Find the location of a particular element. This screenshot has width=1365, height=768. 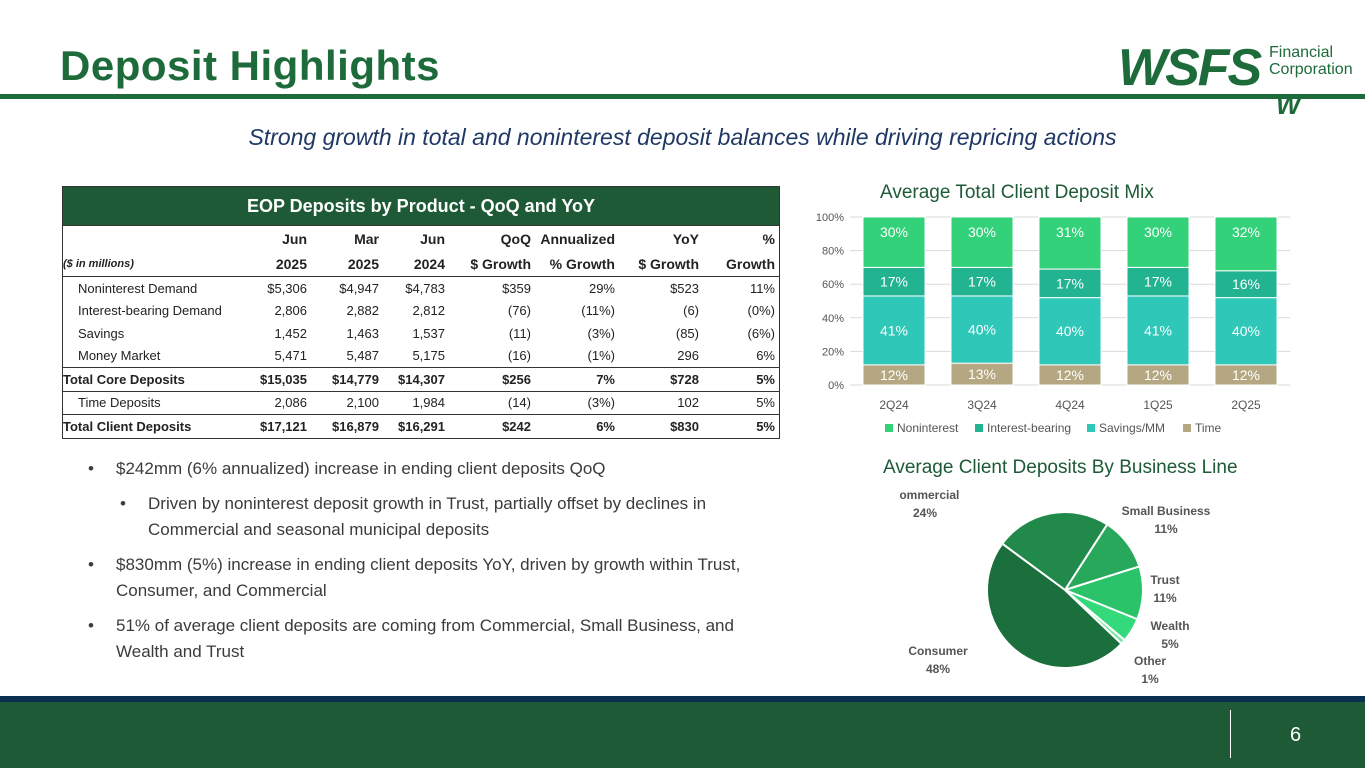

x-tick-label: 2Q25 is located at coordinates (1246, 405).